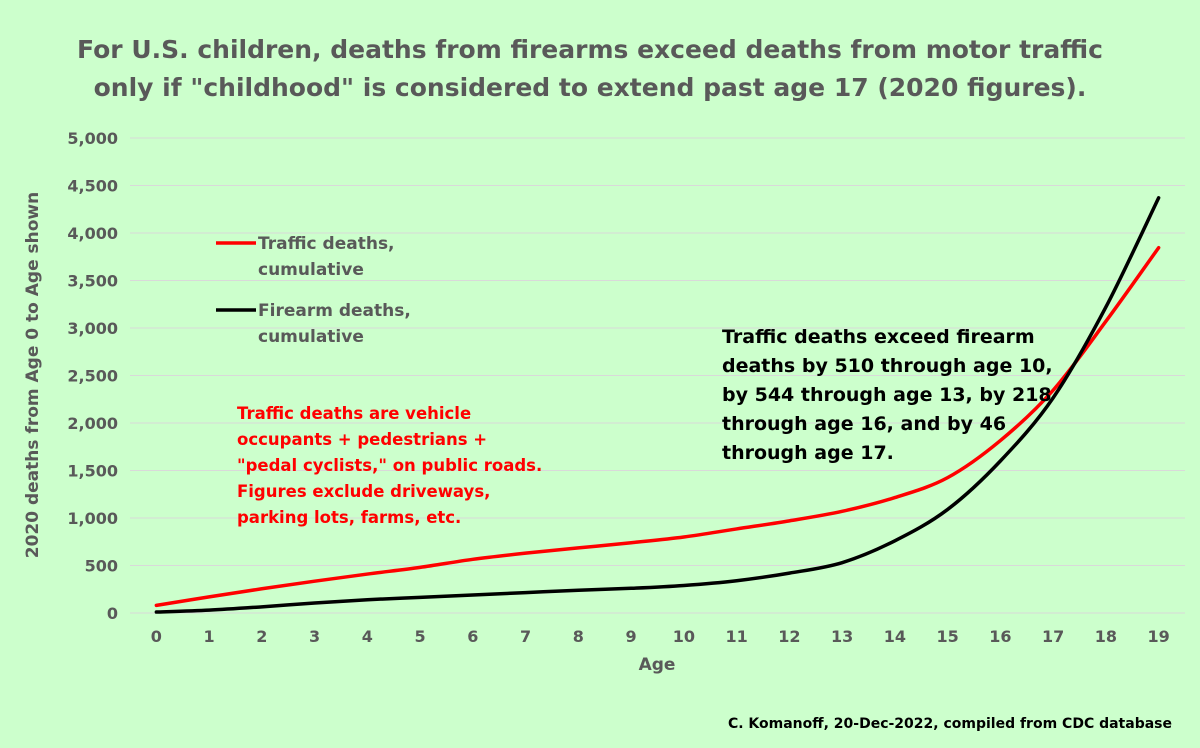 This screenshot has height=748, width=1200. I want to click on x-tick-label: 12, so click(789, 636).